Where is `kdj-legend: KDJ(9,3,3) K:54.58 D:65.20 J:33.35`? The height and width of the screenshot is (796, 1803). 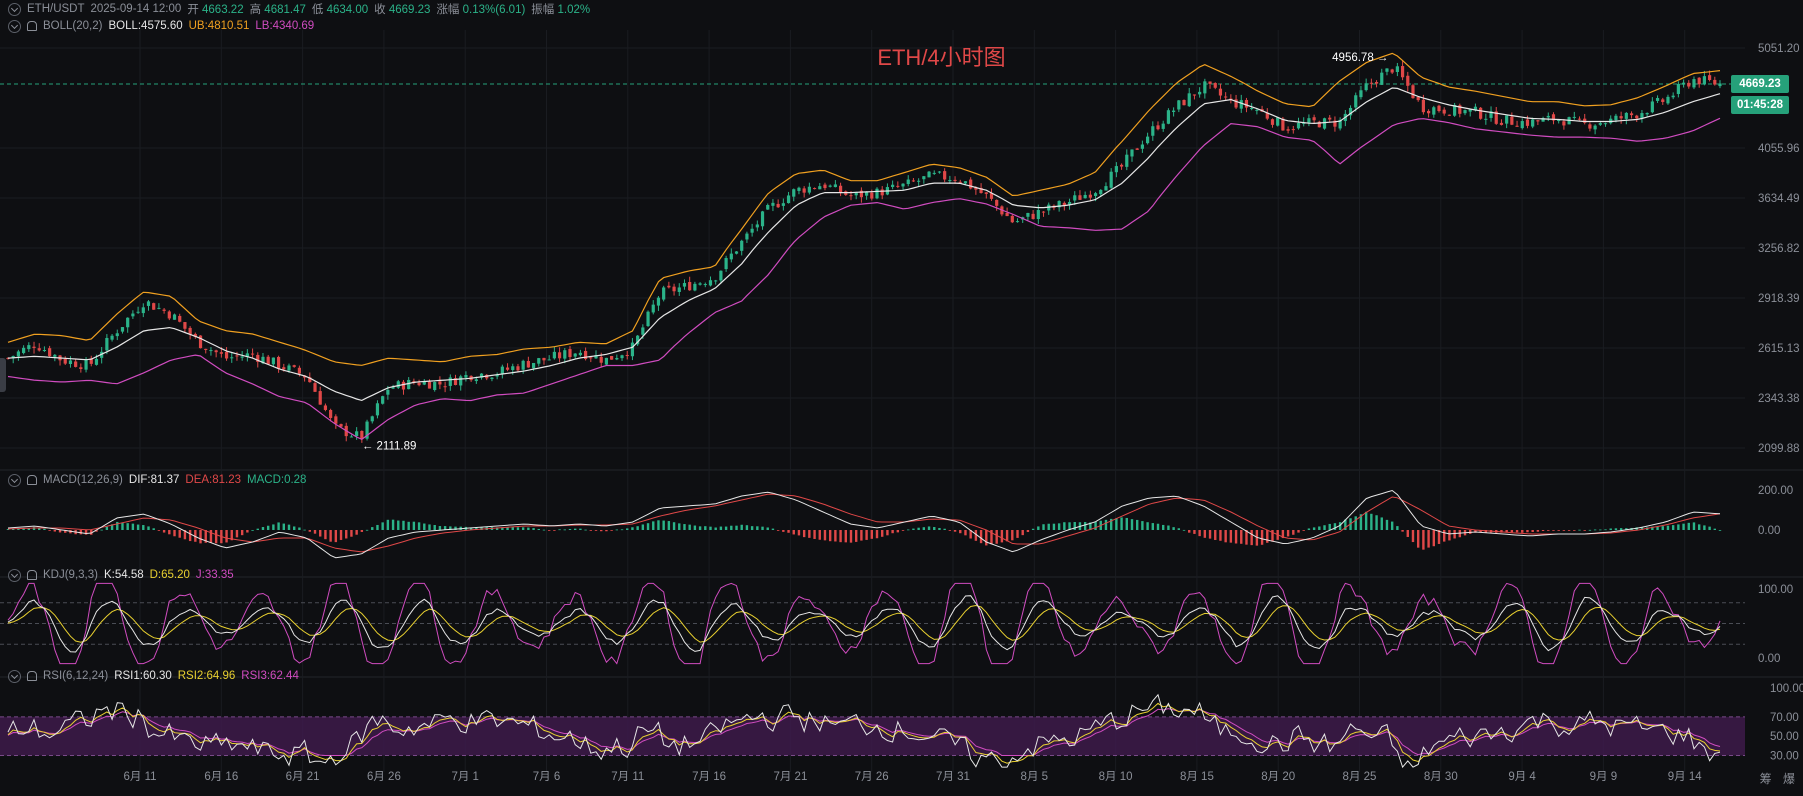
kdj-legend: KDJ(9,3,3) K:54.58 D:65.20 J:33.35 is located at coordinates (117, 575).